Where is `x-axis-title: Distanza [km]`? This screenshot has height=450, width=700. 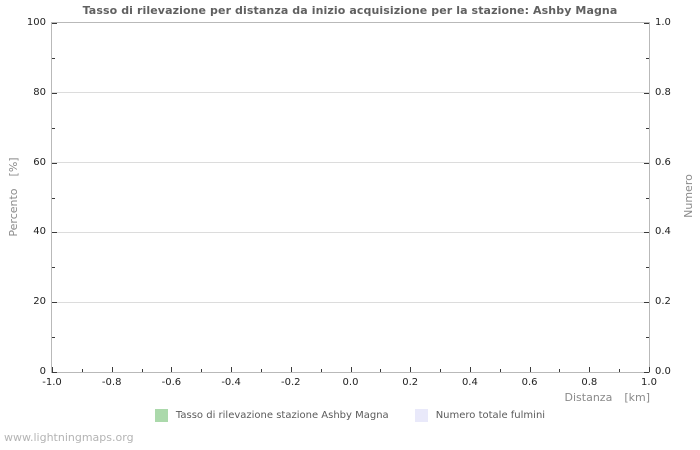 x-axis-title: Distanza [km] is located at coordinates (550, 397).